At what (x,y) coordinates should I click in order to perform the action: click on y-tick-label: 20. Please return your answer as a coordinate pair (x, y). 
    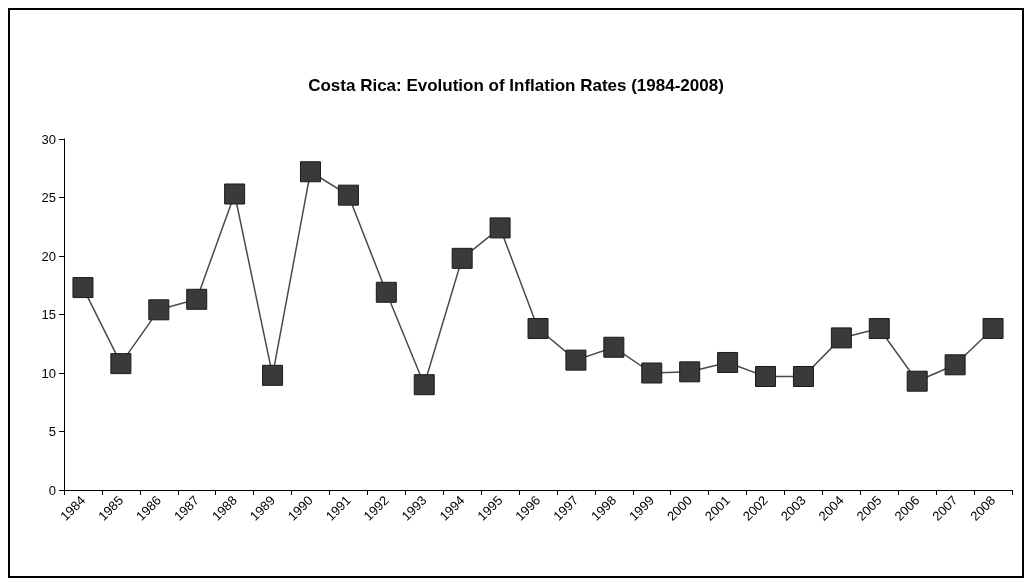
    Looking at the image, I should click on (48, 256).